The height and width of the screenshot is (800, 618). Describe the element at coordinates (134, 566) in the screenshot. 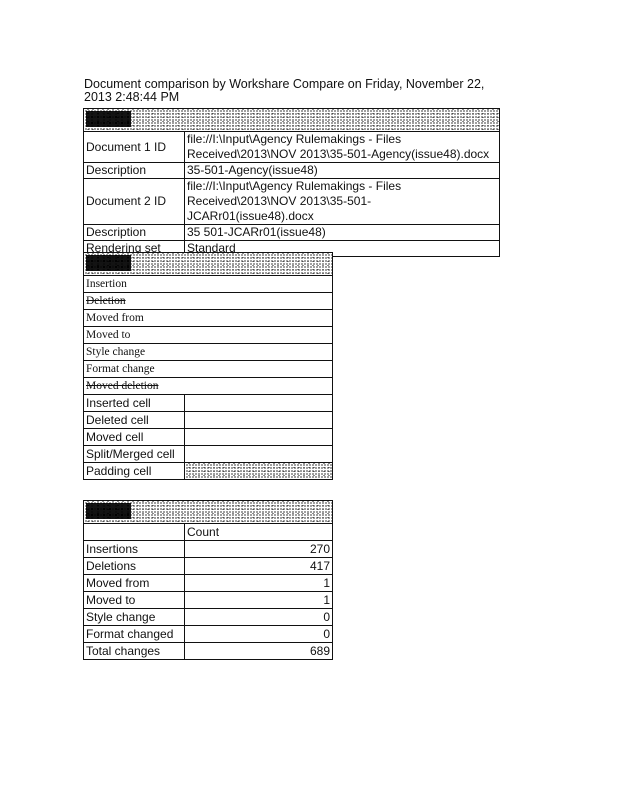

I see `stat-label: Deletions` at that location.